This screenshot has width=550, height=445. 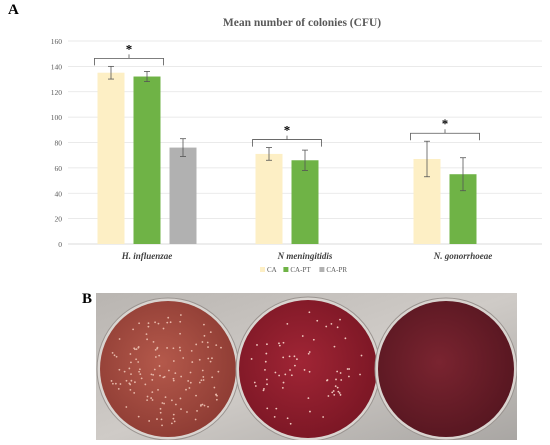 What do you see at coordinates (57, 117) in the screenshot?
I see `y-tick-label: 100` at bounding box center [57, 117].